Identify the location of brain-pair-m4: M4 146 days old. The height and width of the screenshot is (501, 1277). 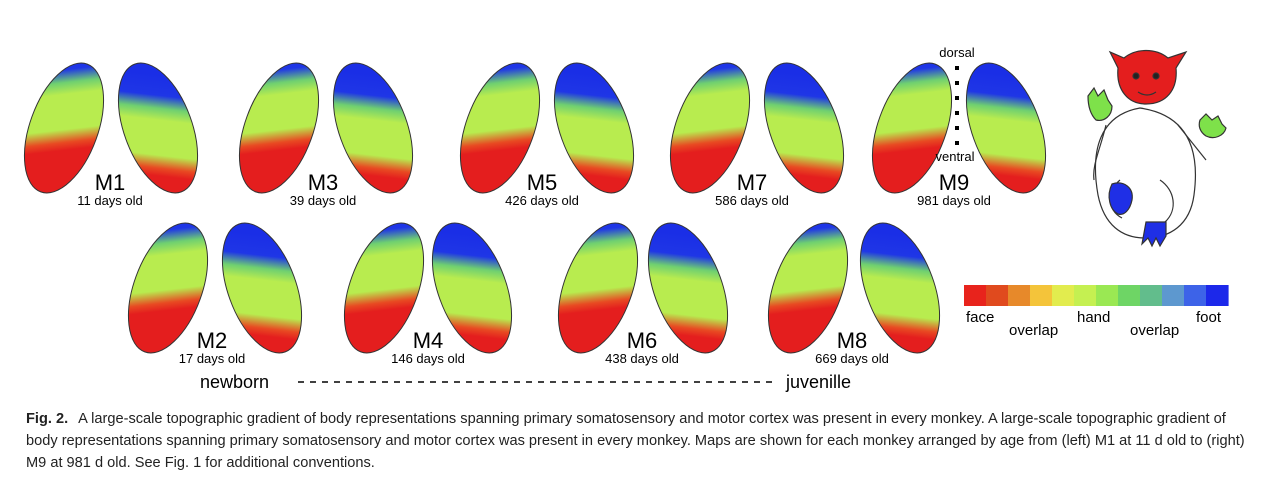
(428, 294).